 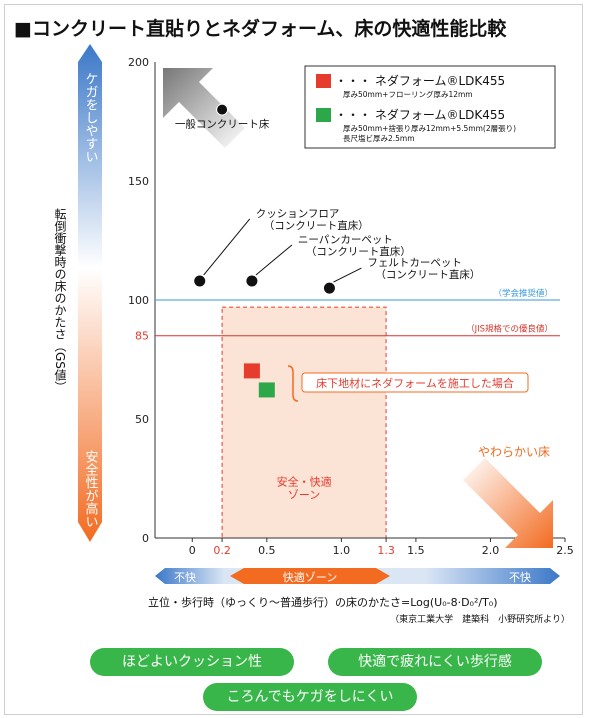 I want to click on soft-floor-label: やわらかい床, so click(x=514, y=452).